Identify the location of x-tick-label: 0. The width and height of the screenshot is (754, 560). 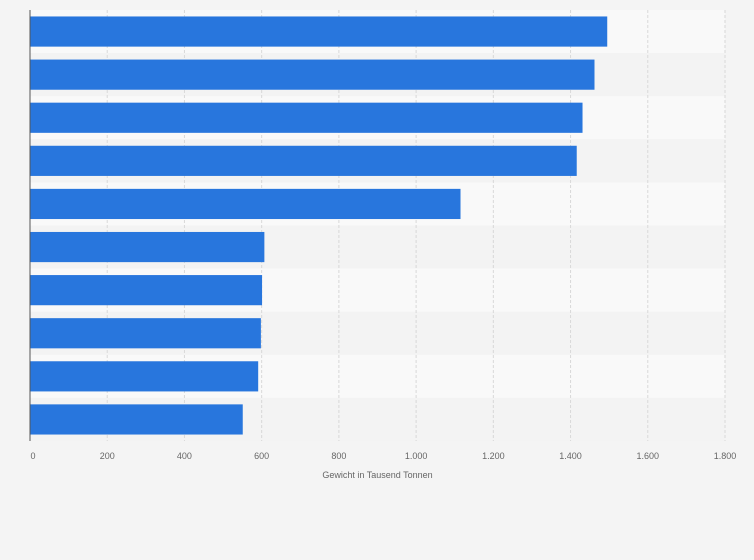
(32, 456).